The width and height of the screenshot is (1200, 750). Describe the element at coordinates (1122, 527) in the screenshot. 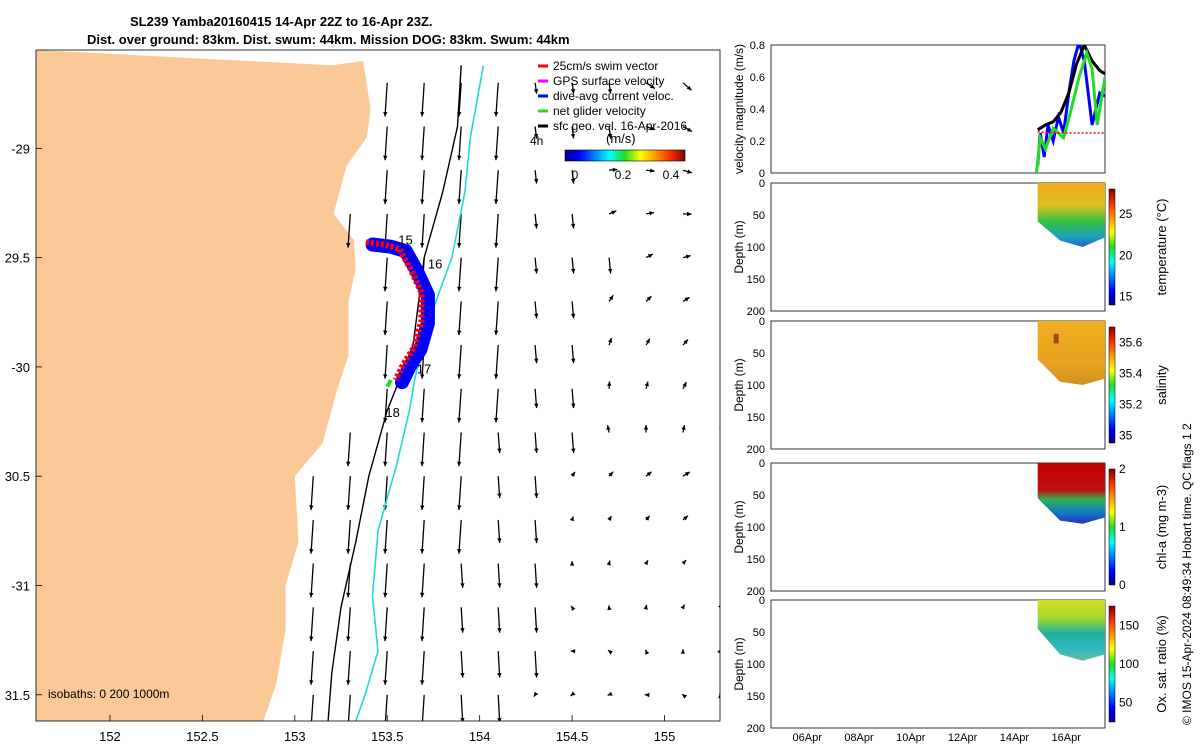

I see `colorbar-tick-label: 1` at that location.